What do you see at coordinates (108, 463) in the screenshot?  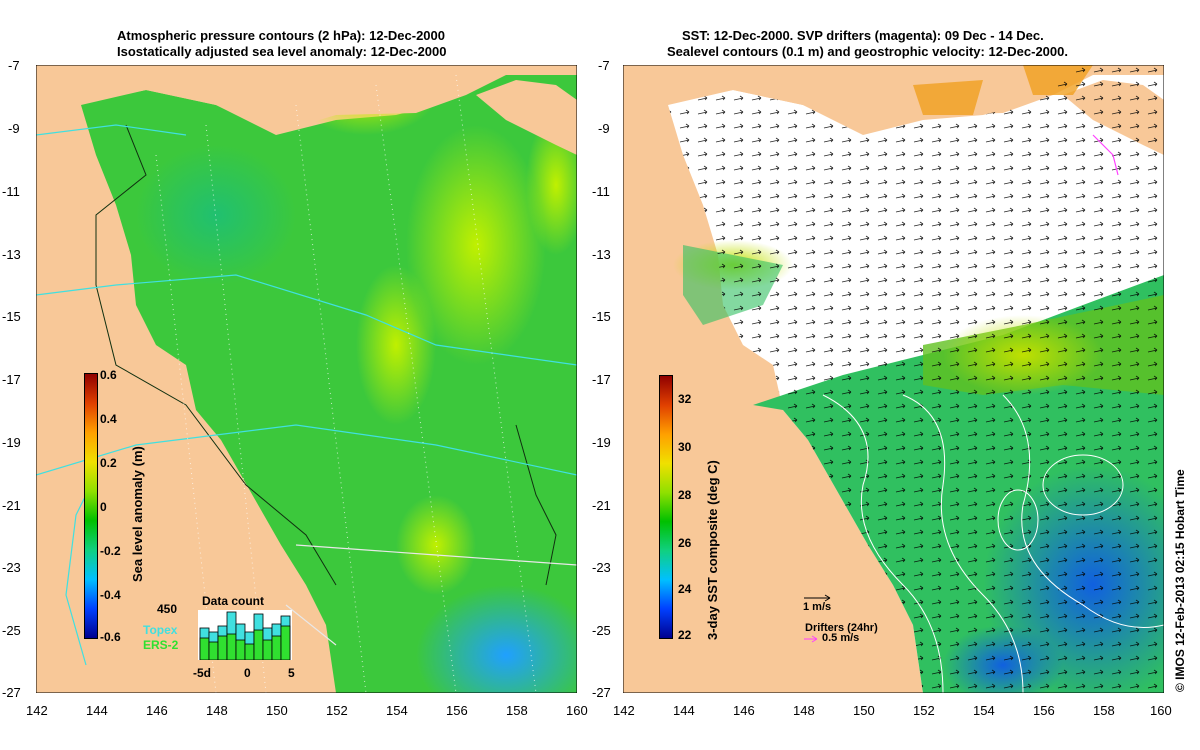 I see `colorbar-tick: 0.2` at bounding box center [108, 463].